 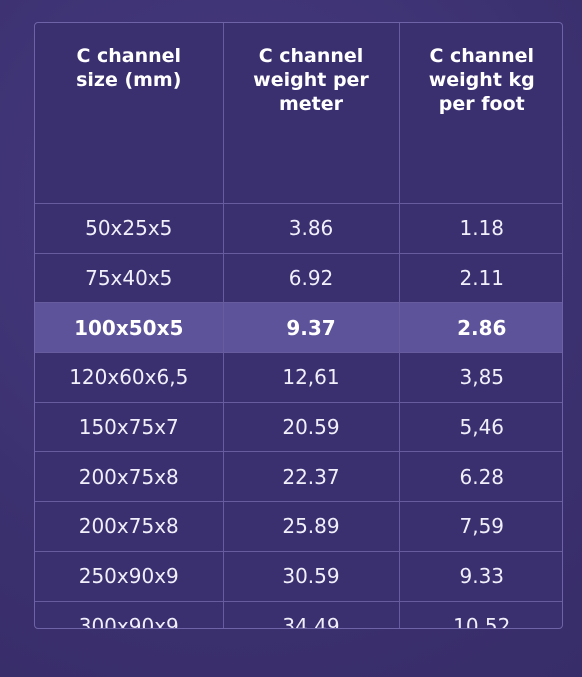 What do you see at coordinates (481, 427) in the screenshot?
I see `weight-per-foot-cell: 5,46` at bounding box center [481, 427].